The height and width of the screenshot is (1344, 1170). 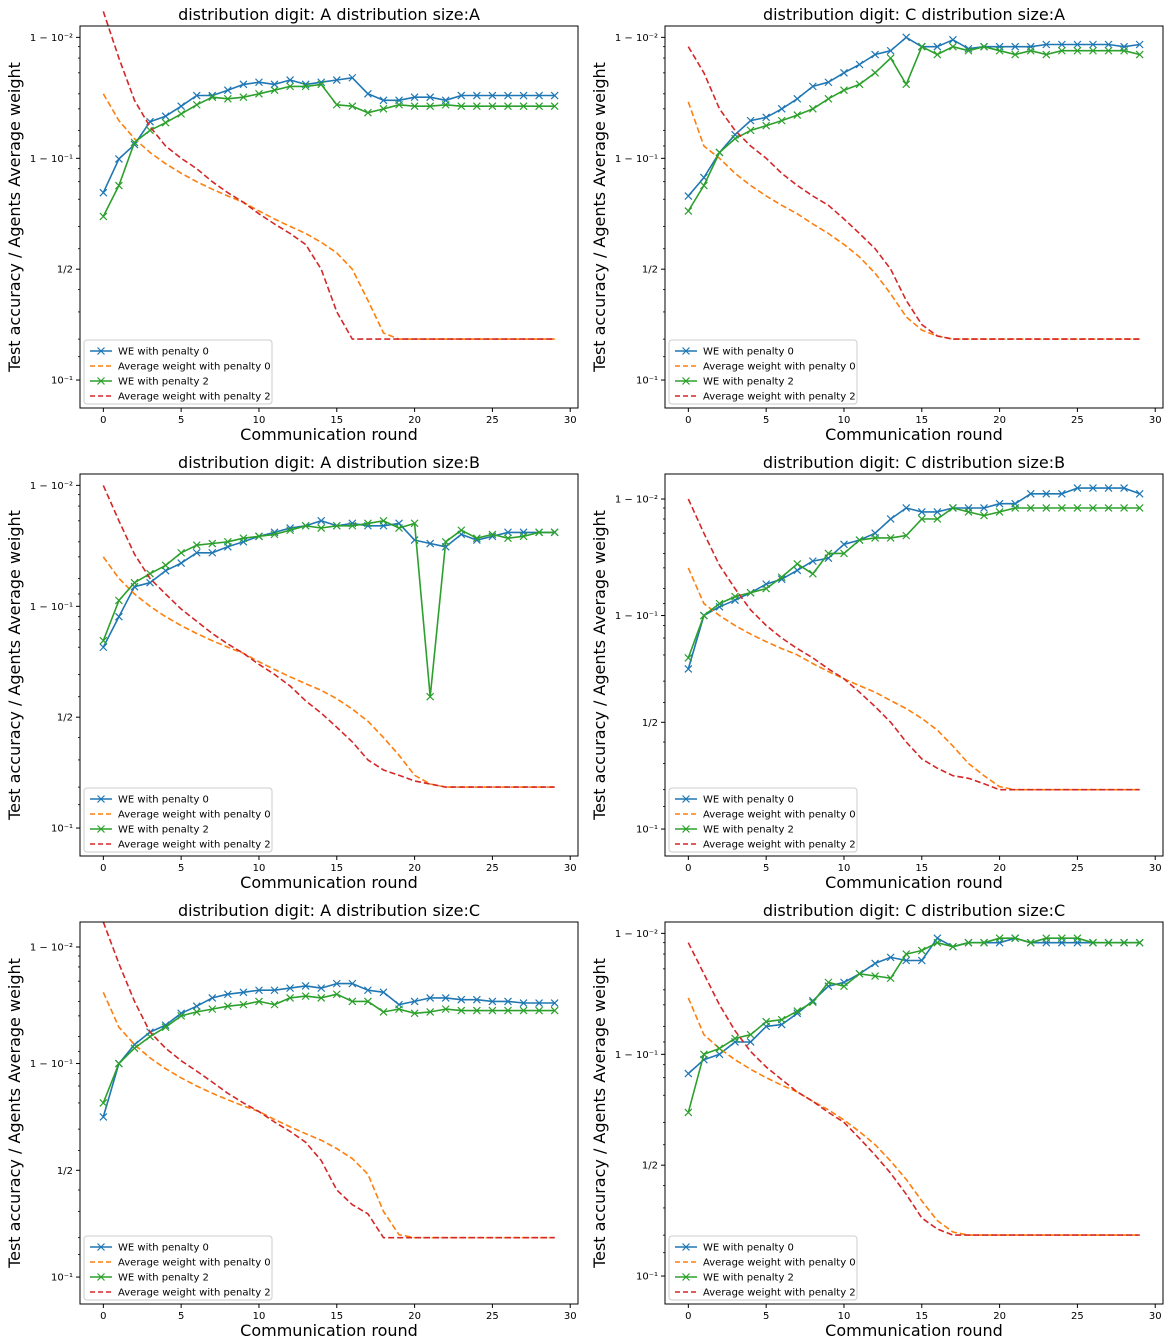 What do you see at coordinates (1155, 868) in the screenshot?
I see `x-tick-label: 30` at bounding box center [1155, 868].